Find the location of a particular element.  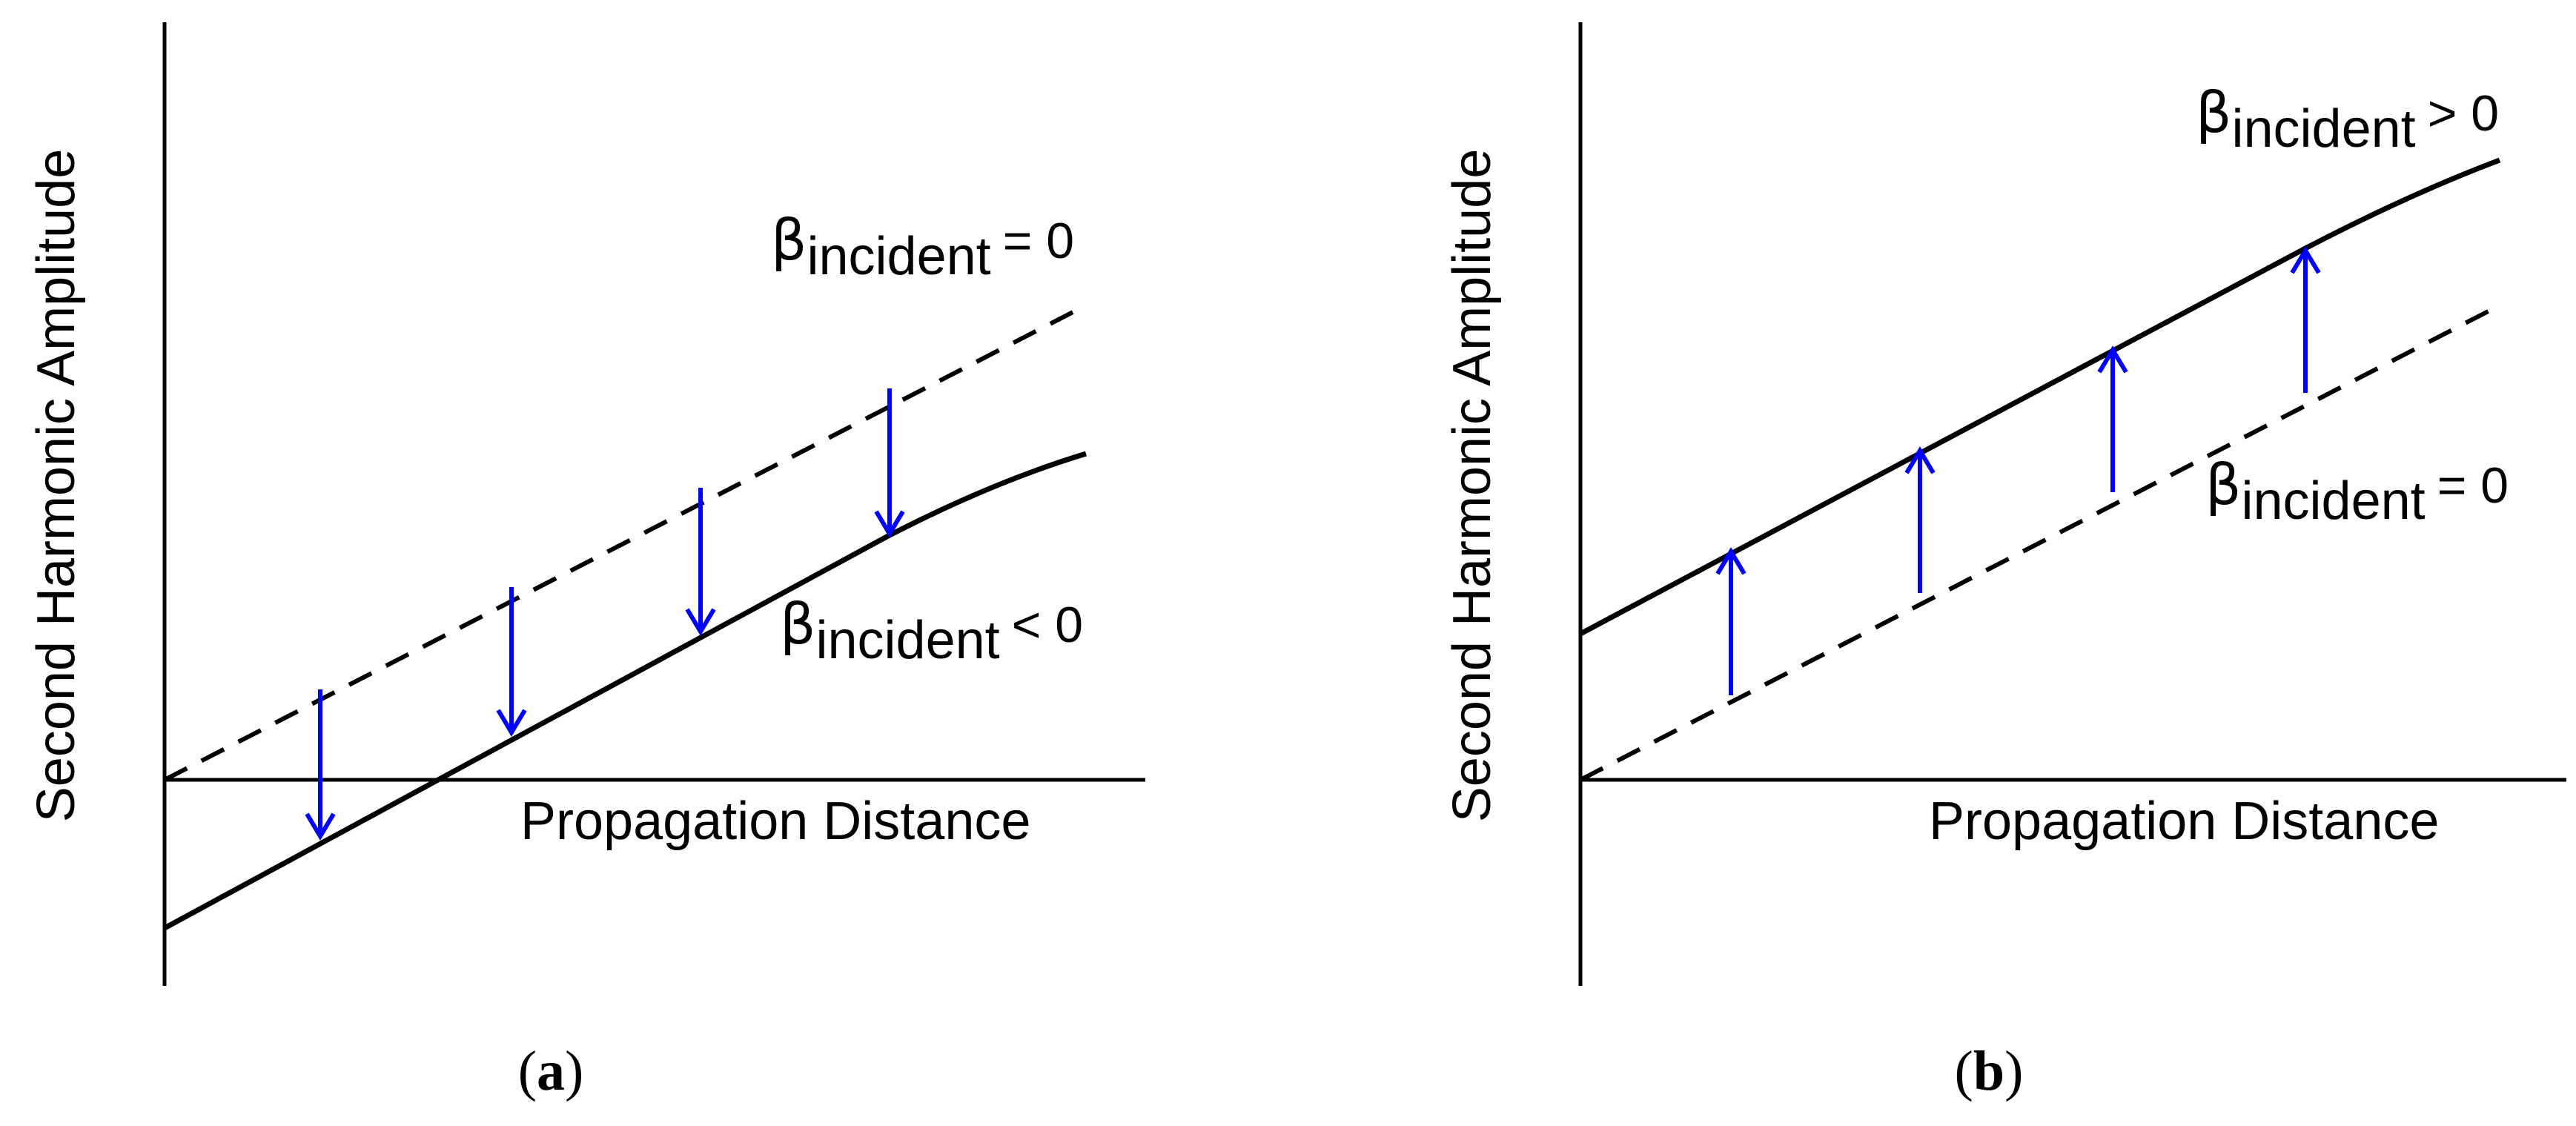

panel-b-solid-label-symbol: β is located at coordinates (2214, 112).